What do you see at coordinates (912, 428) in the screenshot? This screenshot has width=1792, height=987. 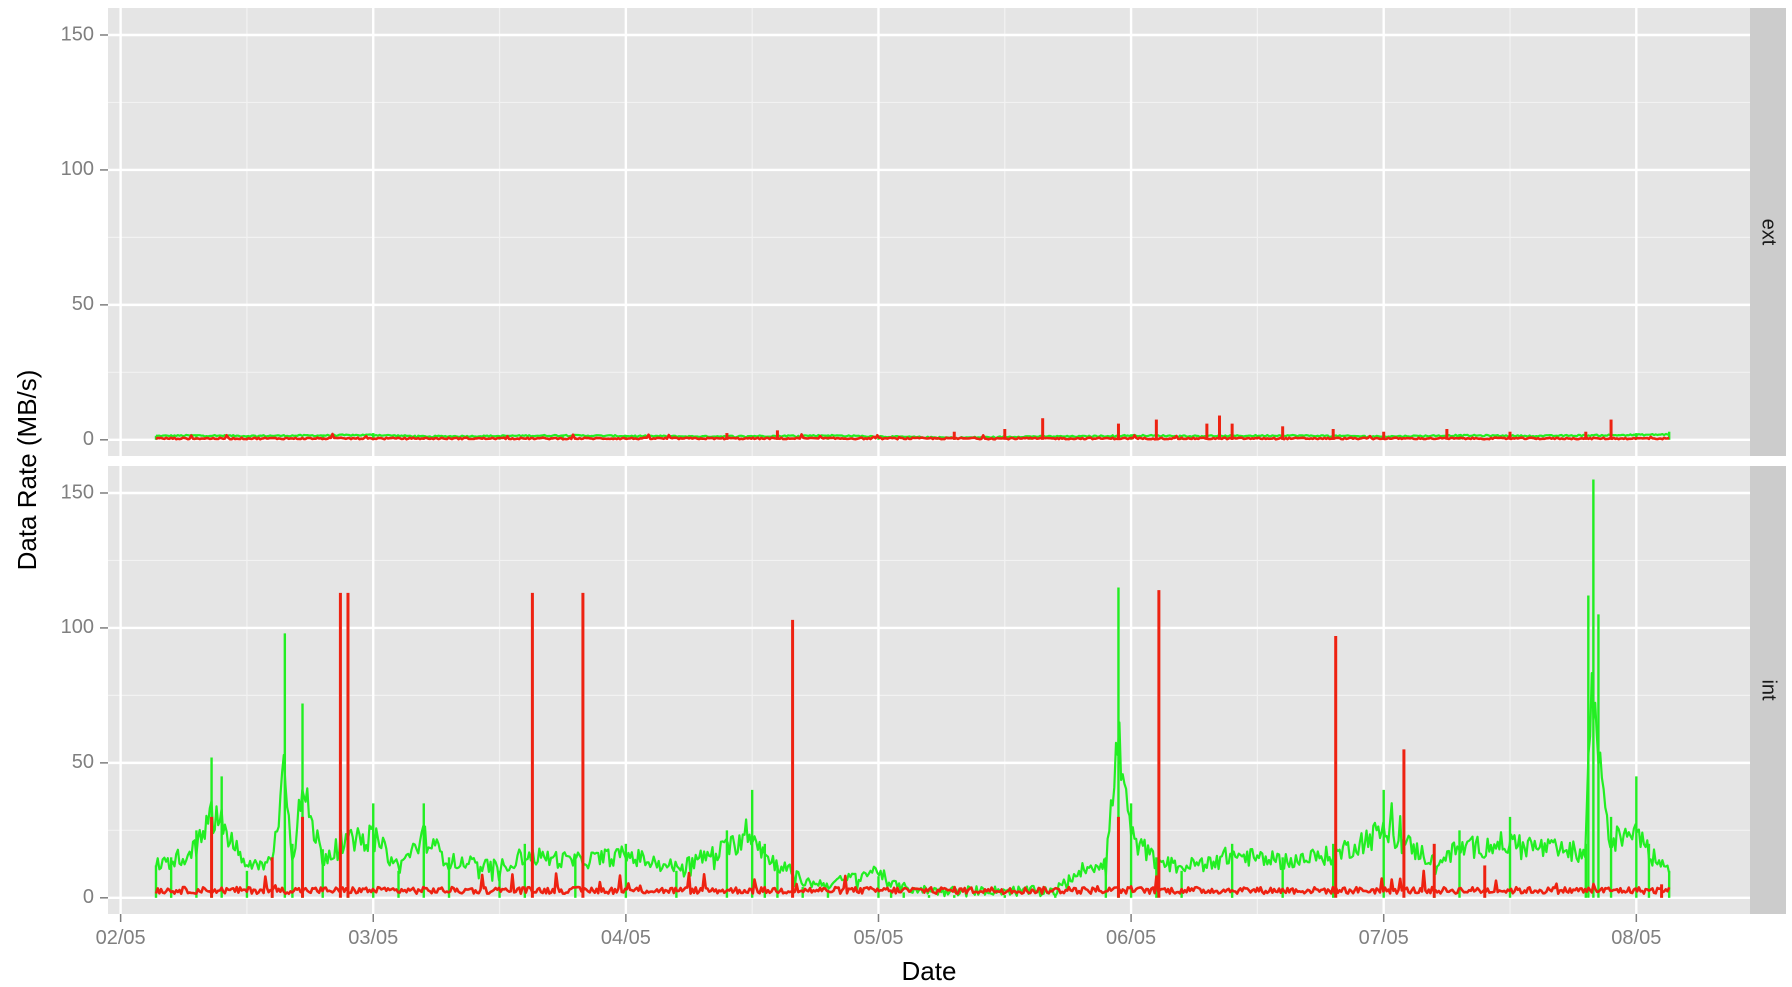 I see `panel-ext-series` at bounding box center [912, 428].